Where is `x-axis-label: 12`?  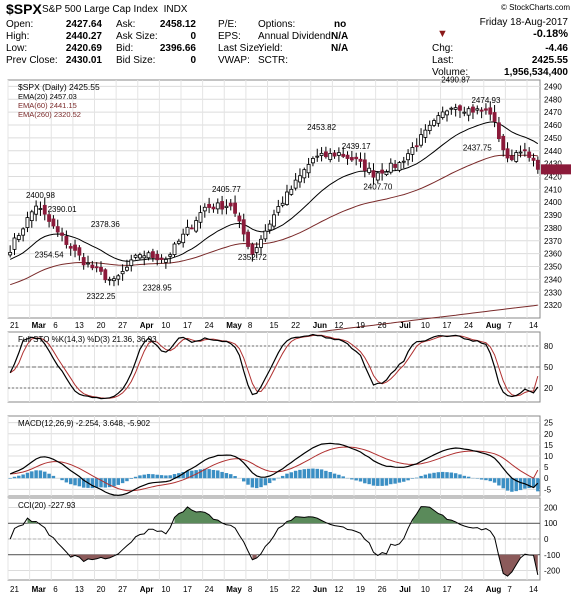
x-axis-label: 12 is located at coordinates (338, 325).